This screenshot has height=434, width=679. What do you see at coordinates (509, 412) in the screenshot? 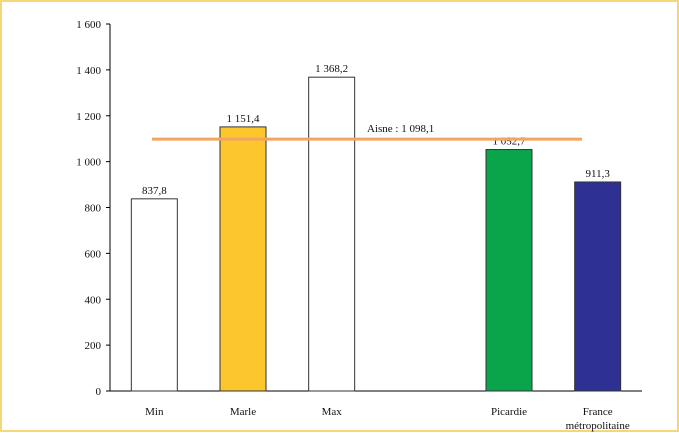
I see `x-category-label: Picardie` at bounding box center [509, 412].